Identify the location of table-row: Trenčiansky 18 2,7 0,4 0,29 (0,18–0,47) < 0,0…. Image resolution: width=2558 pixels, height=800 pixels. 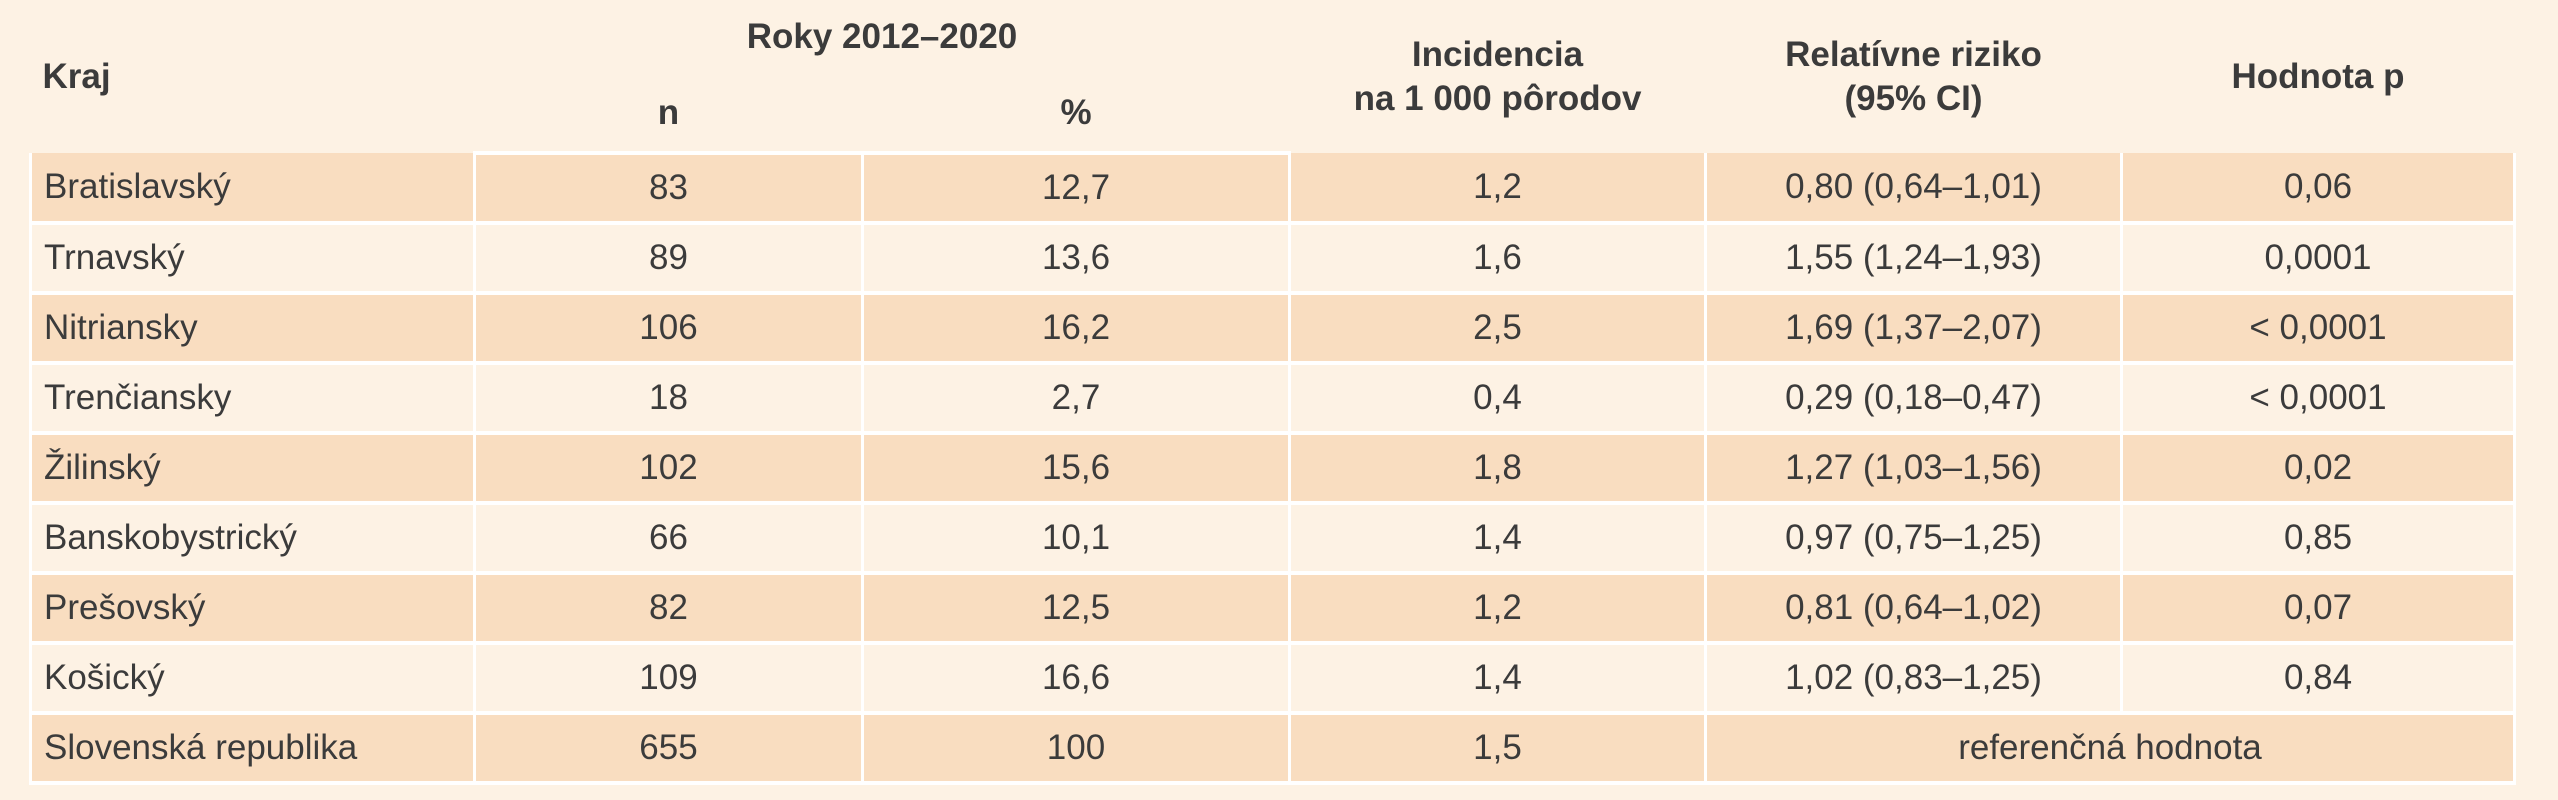
(1272, 399).